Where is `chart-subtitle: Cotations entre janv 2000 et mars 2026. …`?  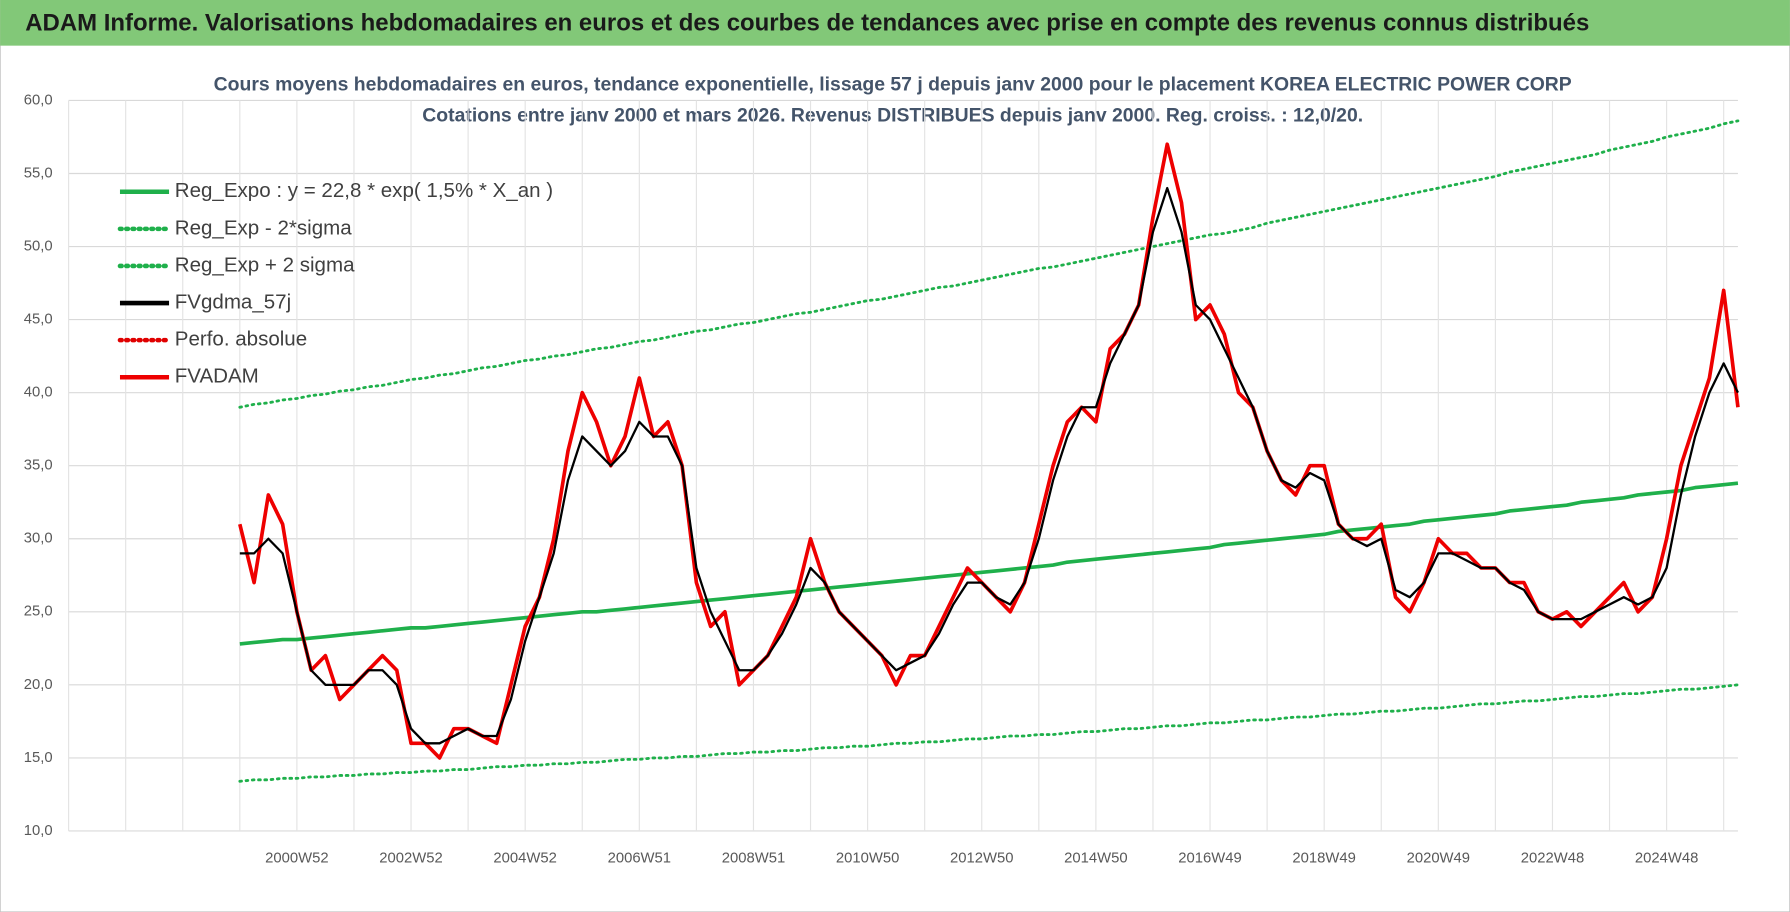
chart-subtitle: Cotations entre janv 2000 et mars 2026. … is located at coordinates (892, 116).